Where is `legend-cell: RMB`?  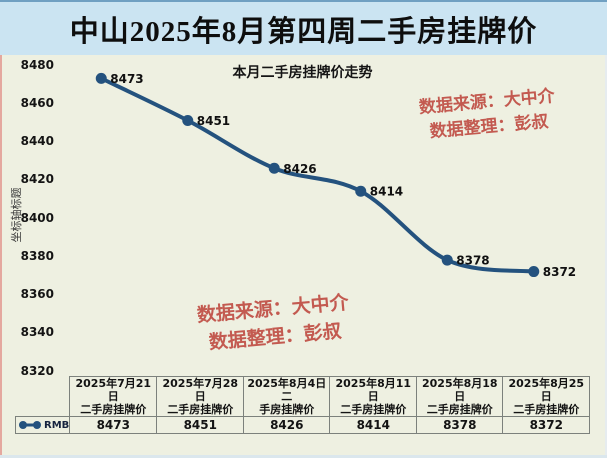 legend-cell: RMB is located at coordinates (42, 425).